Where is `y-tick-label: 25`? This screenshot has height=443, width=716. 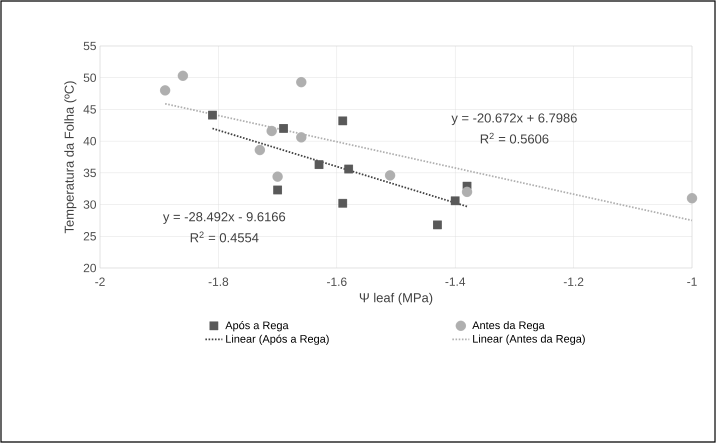
y-tick-label: 25 is located at coordinates (90, 236).